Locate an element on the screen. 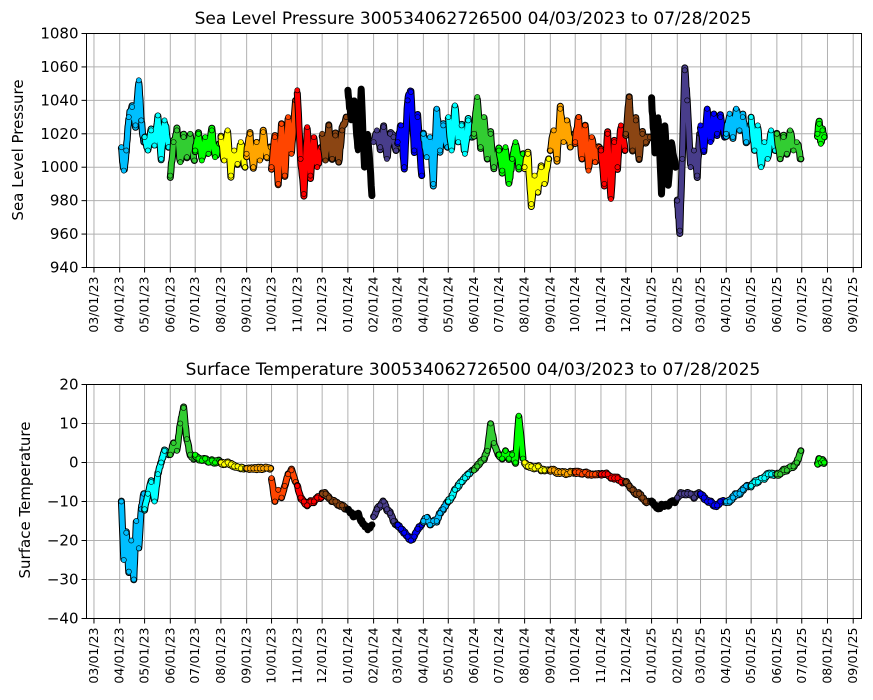 The height and width of the screenshot is (700, 873). temperature-series-line is located at coordinates (132, 537).